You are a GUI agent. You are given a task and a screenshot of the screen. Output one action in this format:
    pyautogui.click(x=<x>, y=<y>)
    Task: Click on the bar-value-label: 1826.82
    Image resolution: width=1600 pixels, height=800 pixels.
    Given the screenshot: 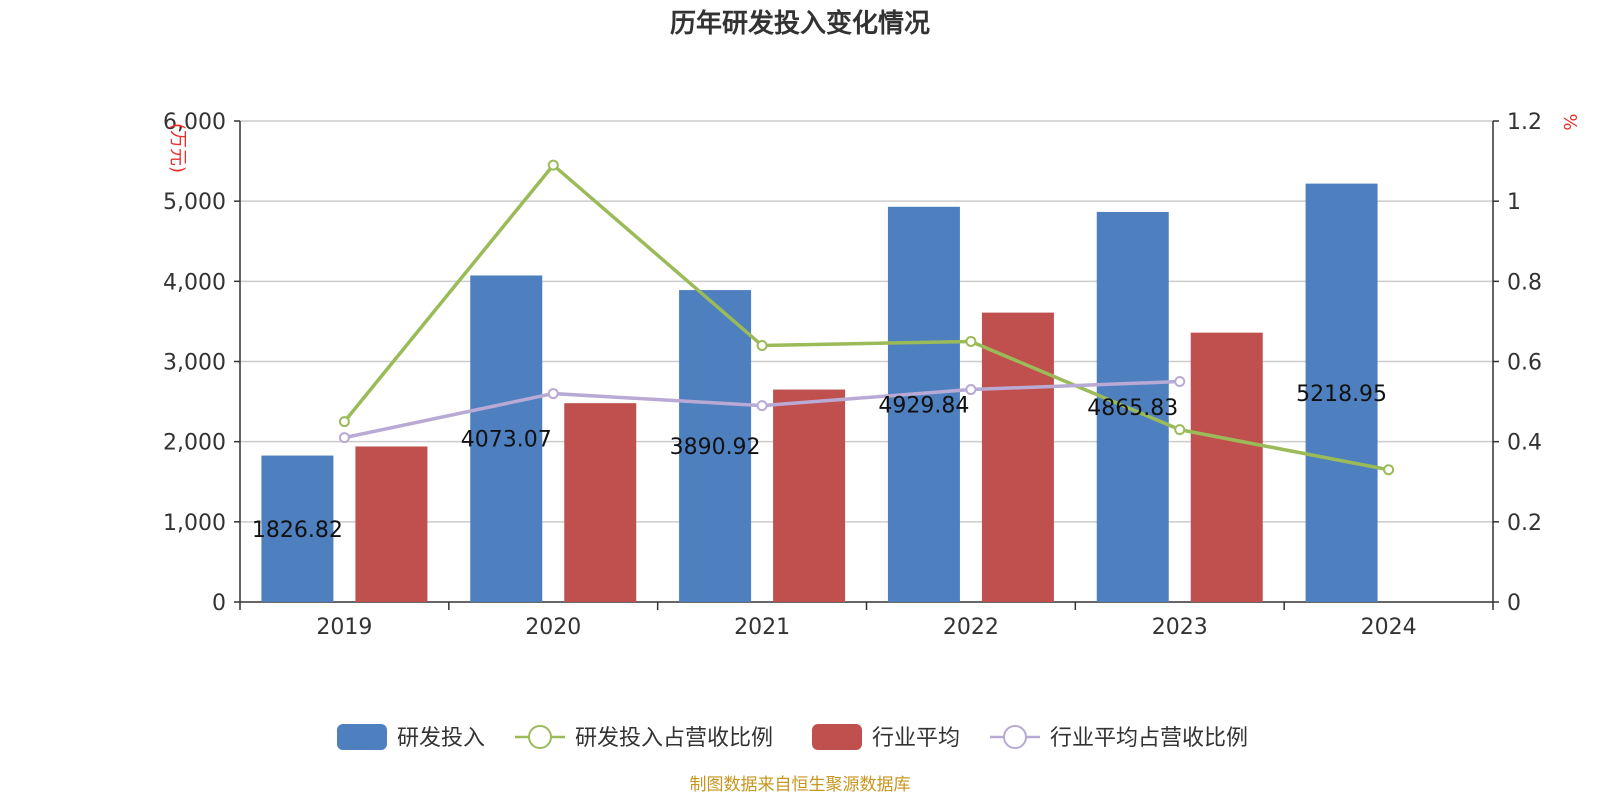 What is the action you would take?
    pyautogui.click(x=297, y=530)
    